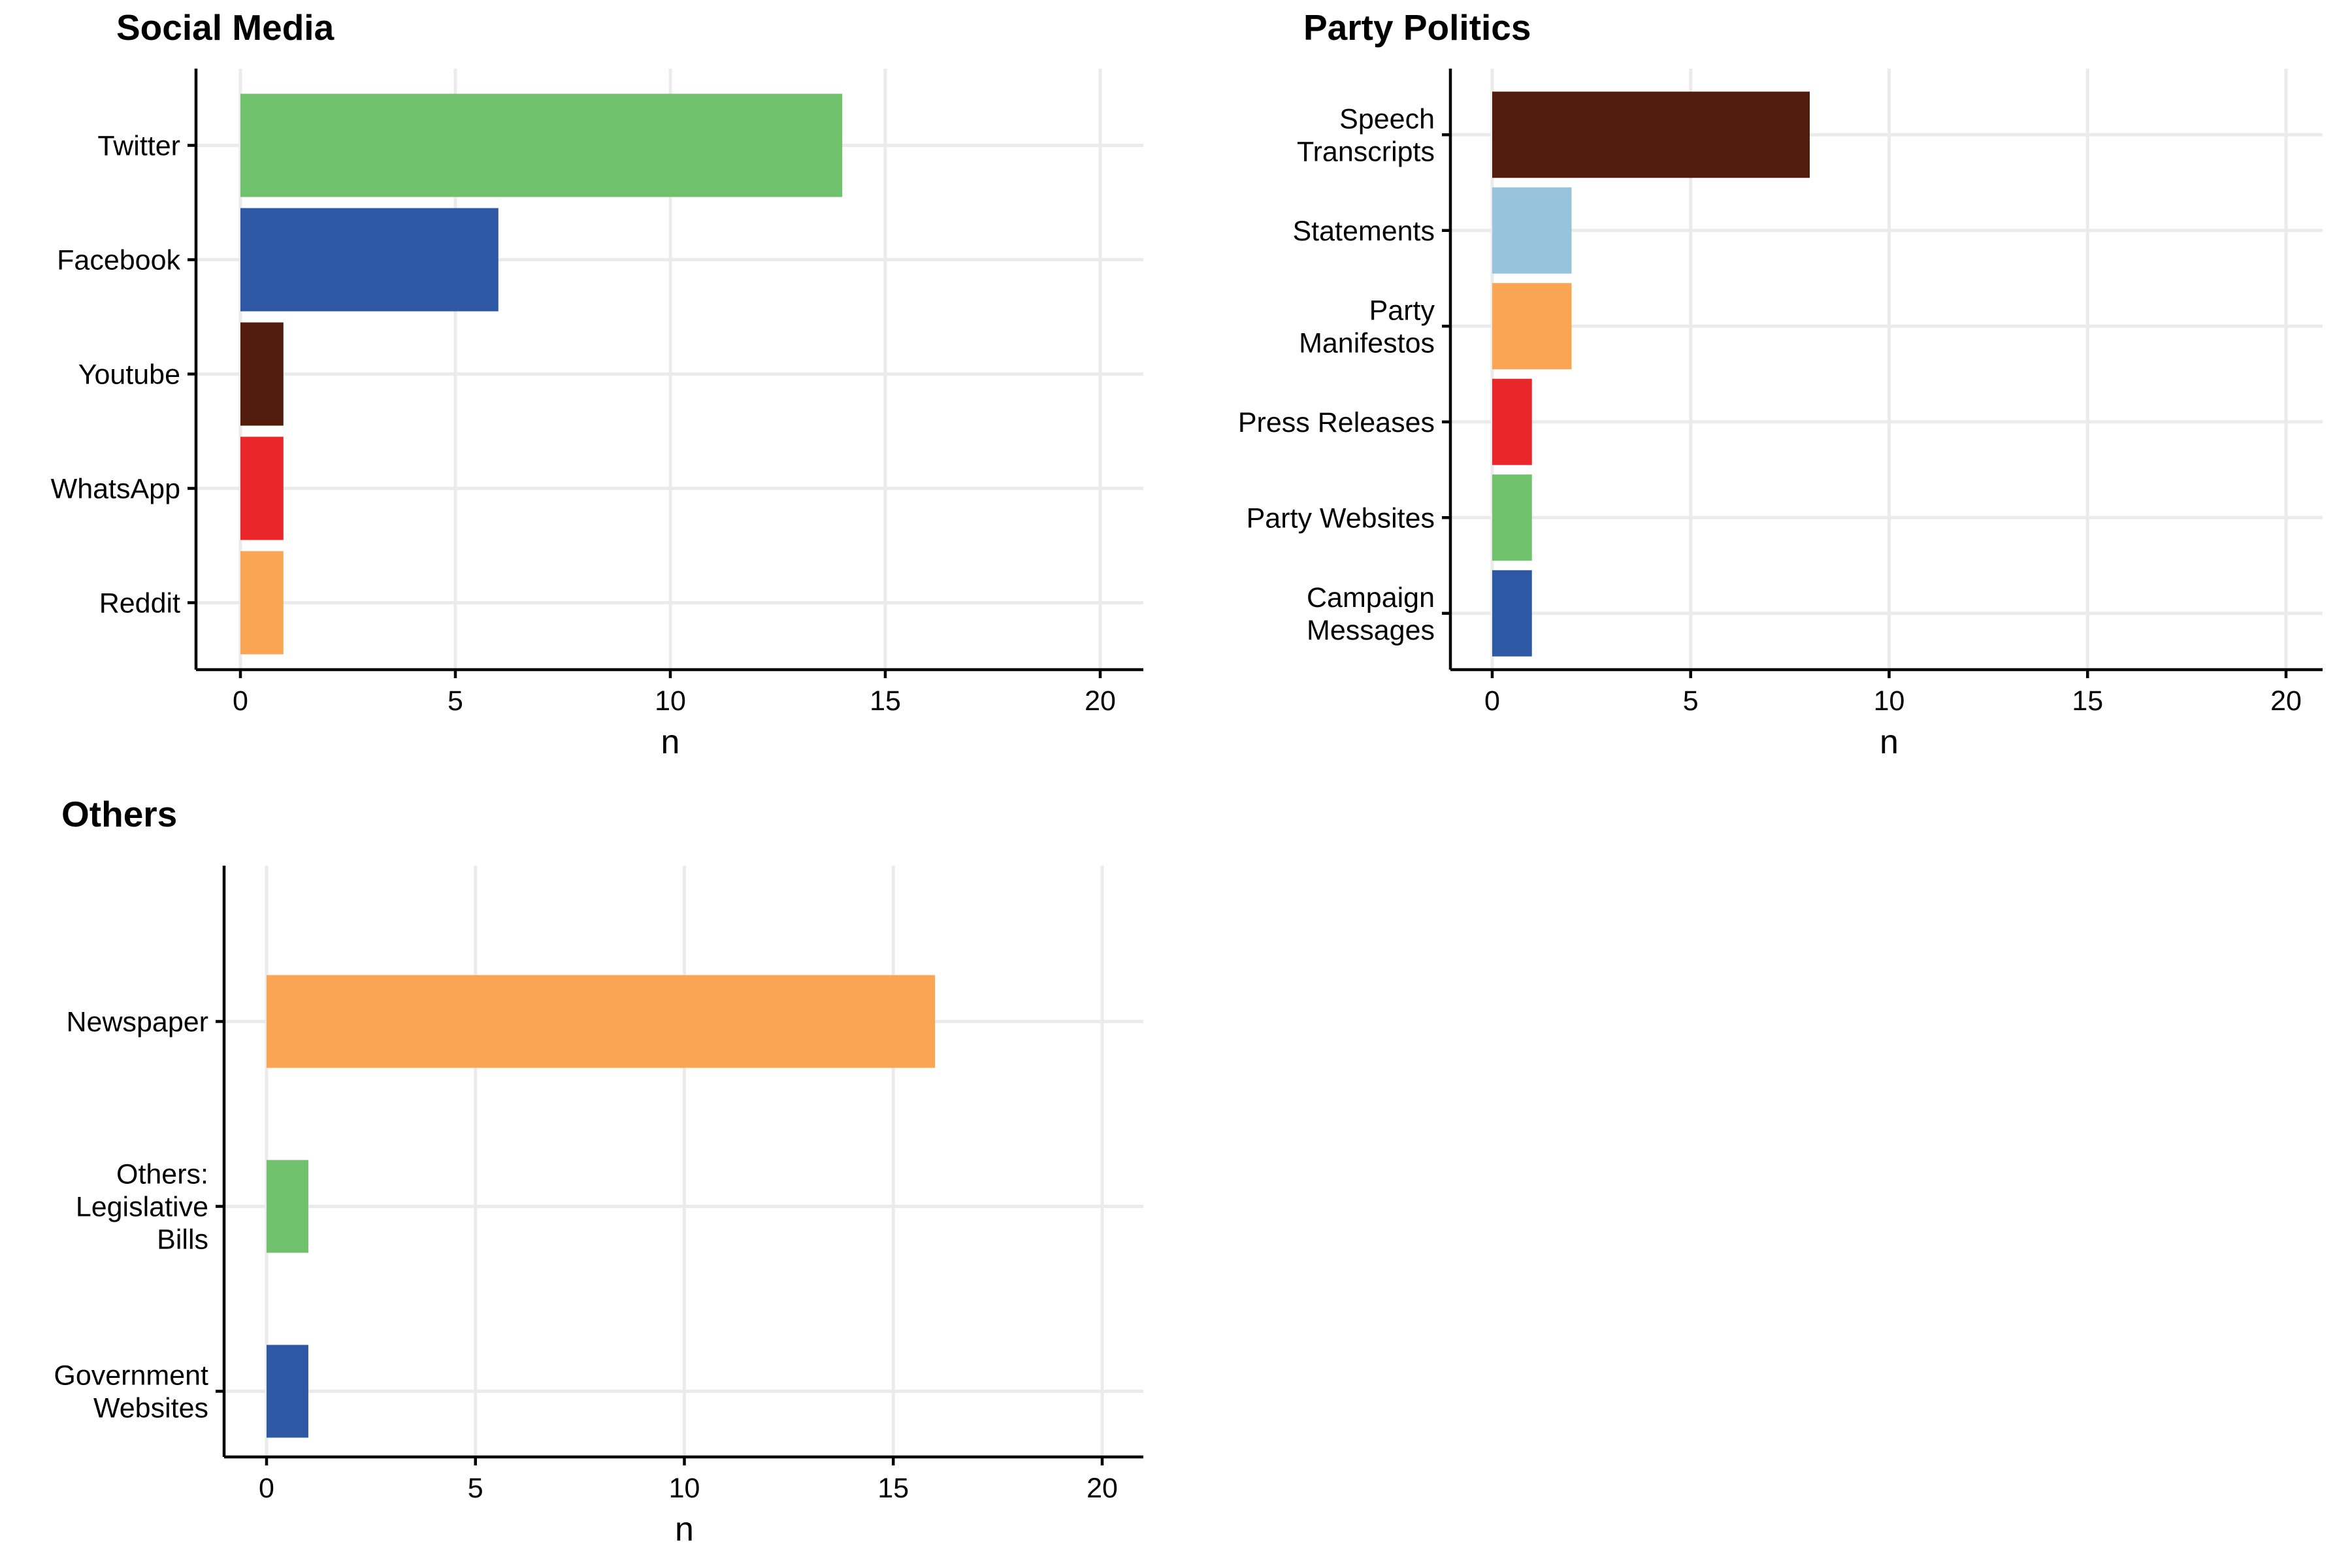  What do you see at coordinates (1512, 421) in the screenshot?
I see `bar-press-releases` at bounding box center [1512, 421].